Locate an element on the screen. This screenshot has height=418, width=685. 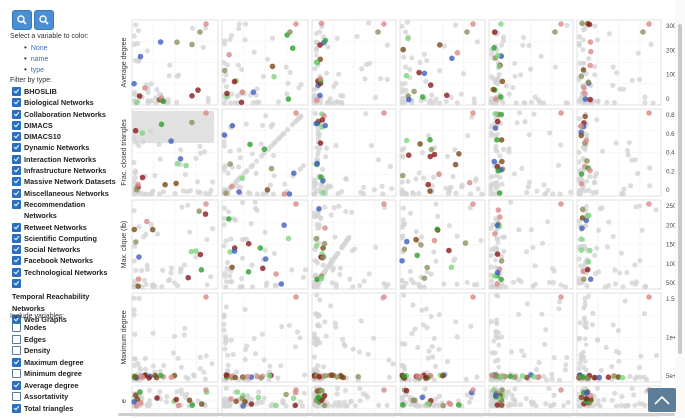
include-var-checkbox-row: Minimum degree is located at coordinates (65, 374).